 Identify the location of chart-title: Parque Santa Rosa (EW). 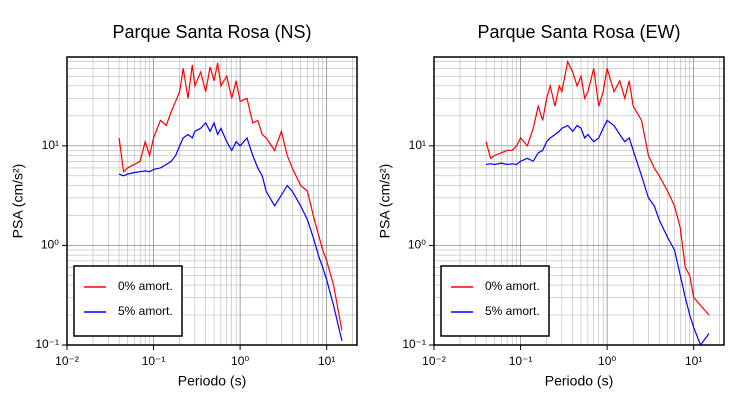
(578, 32).